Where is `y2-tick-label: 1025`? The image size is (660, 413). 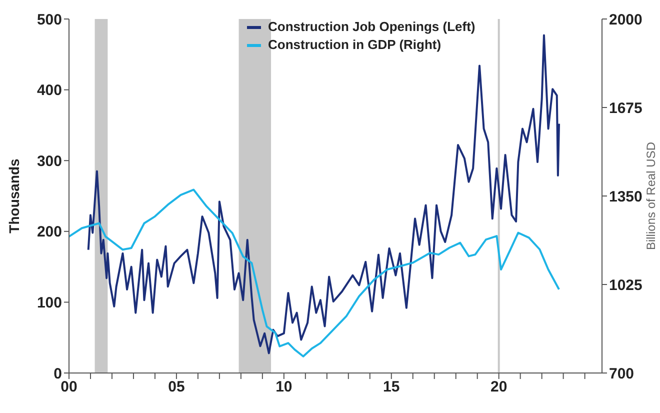
y2-tick-label: 1025 is located at coordinates (625, 285).